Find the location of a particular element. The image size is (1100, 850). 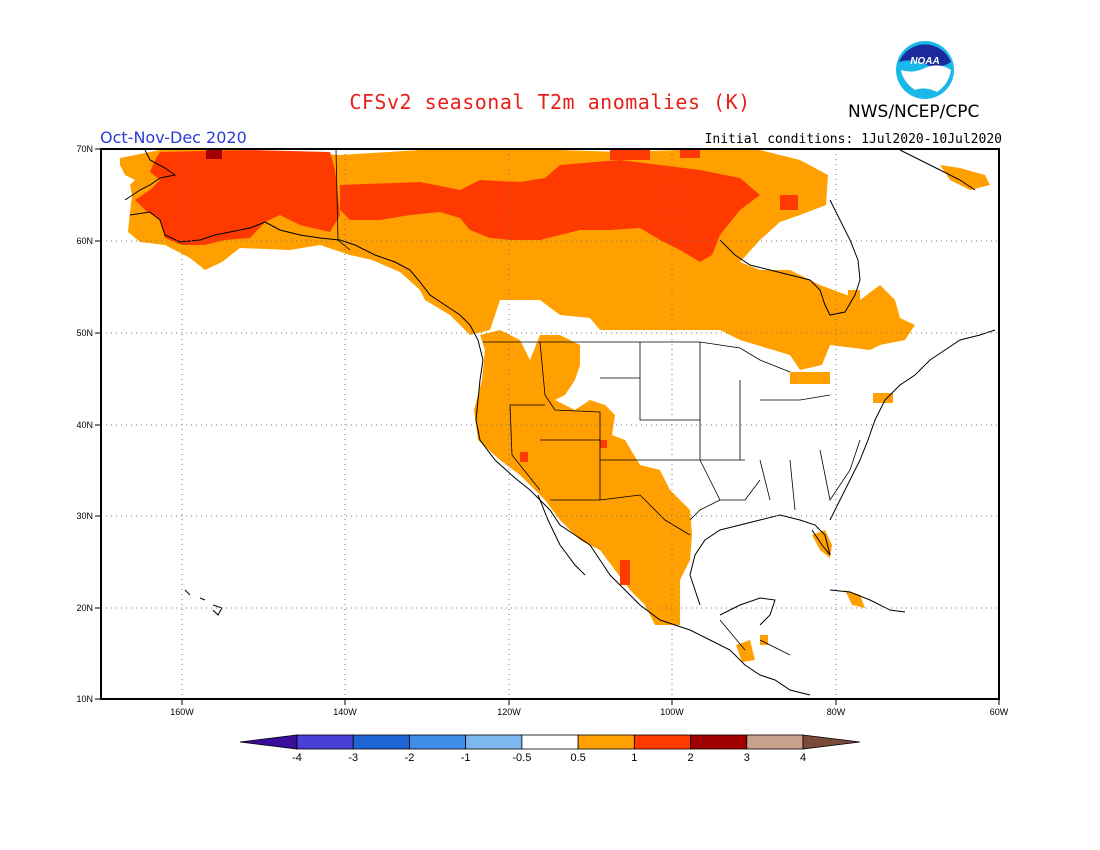

colorbar-label: -0.5 is located at coordinates (521, 758).